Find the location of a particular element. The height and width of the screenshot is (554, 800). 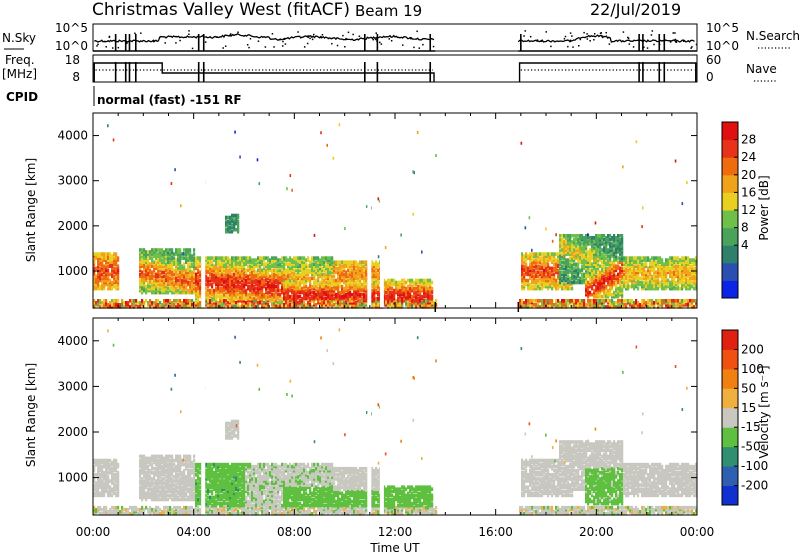

freq-tick-top: 18 is located at coordinates (72, 60).